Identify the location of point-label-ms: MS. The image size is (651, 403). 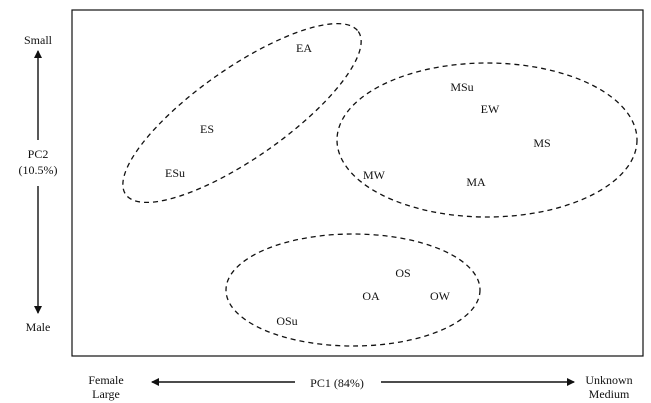
(541, 143).